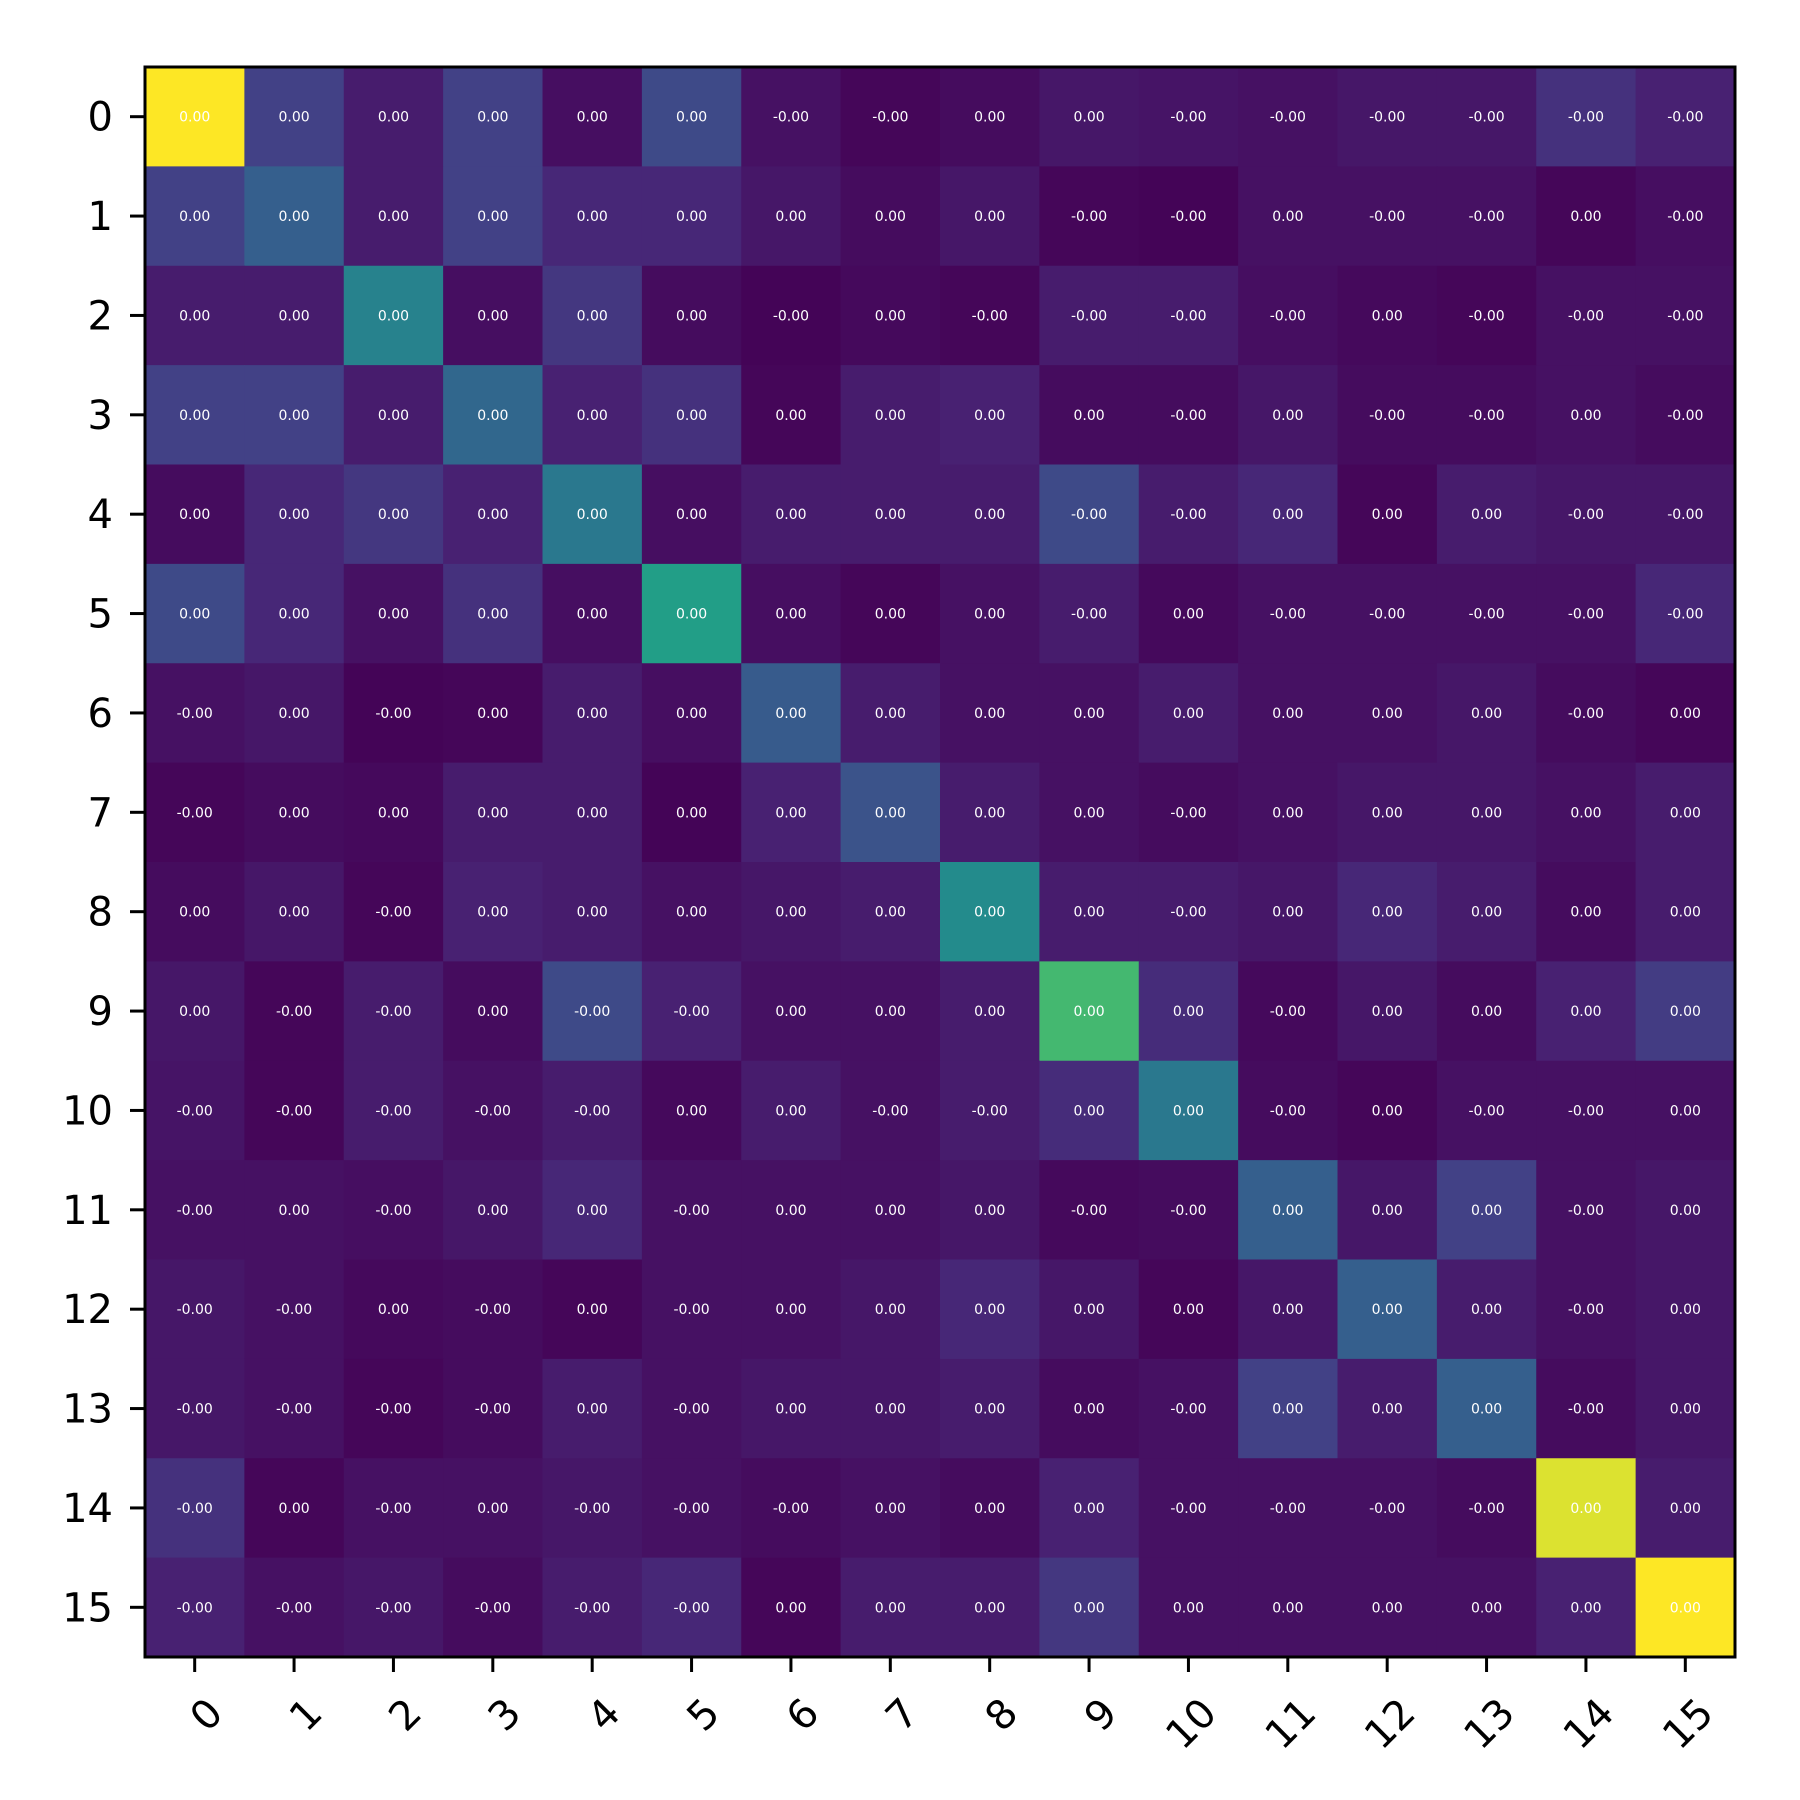  What do you see at coordinates (100, 416) in the screenshot?
I see `y-tick-label: 3` at bounding box center [100, 416].